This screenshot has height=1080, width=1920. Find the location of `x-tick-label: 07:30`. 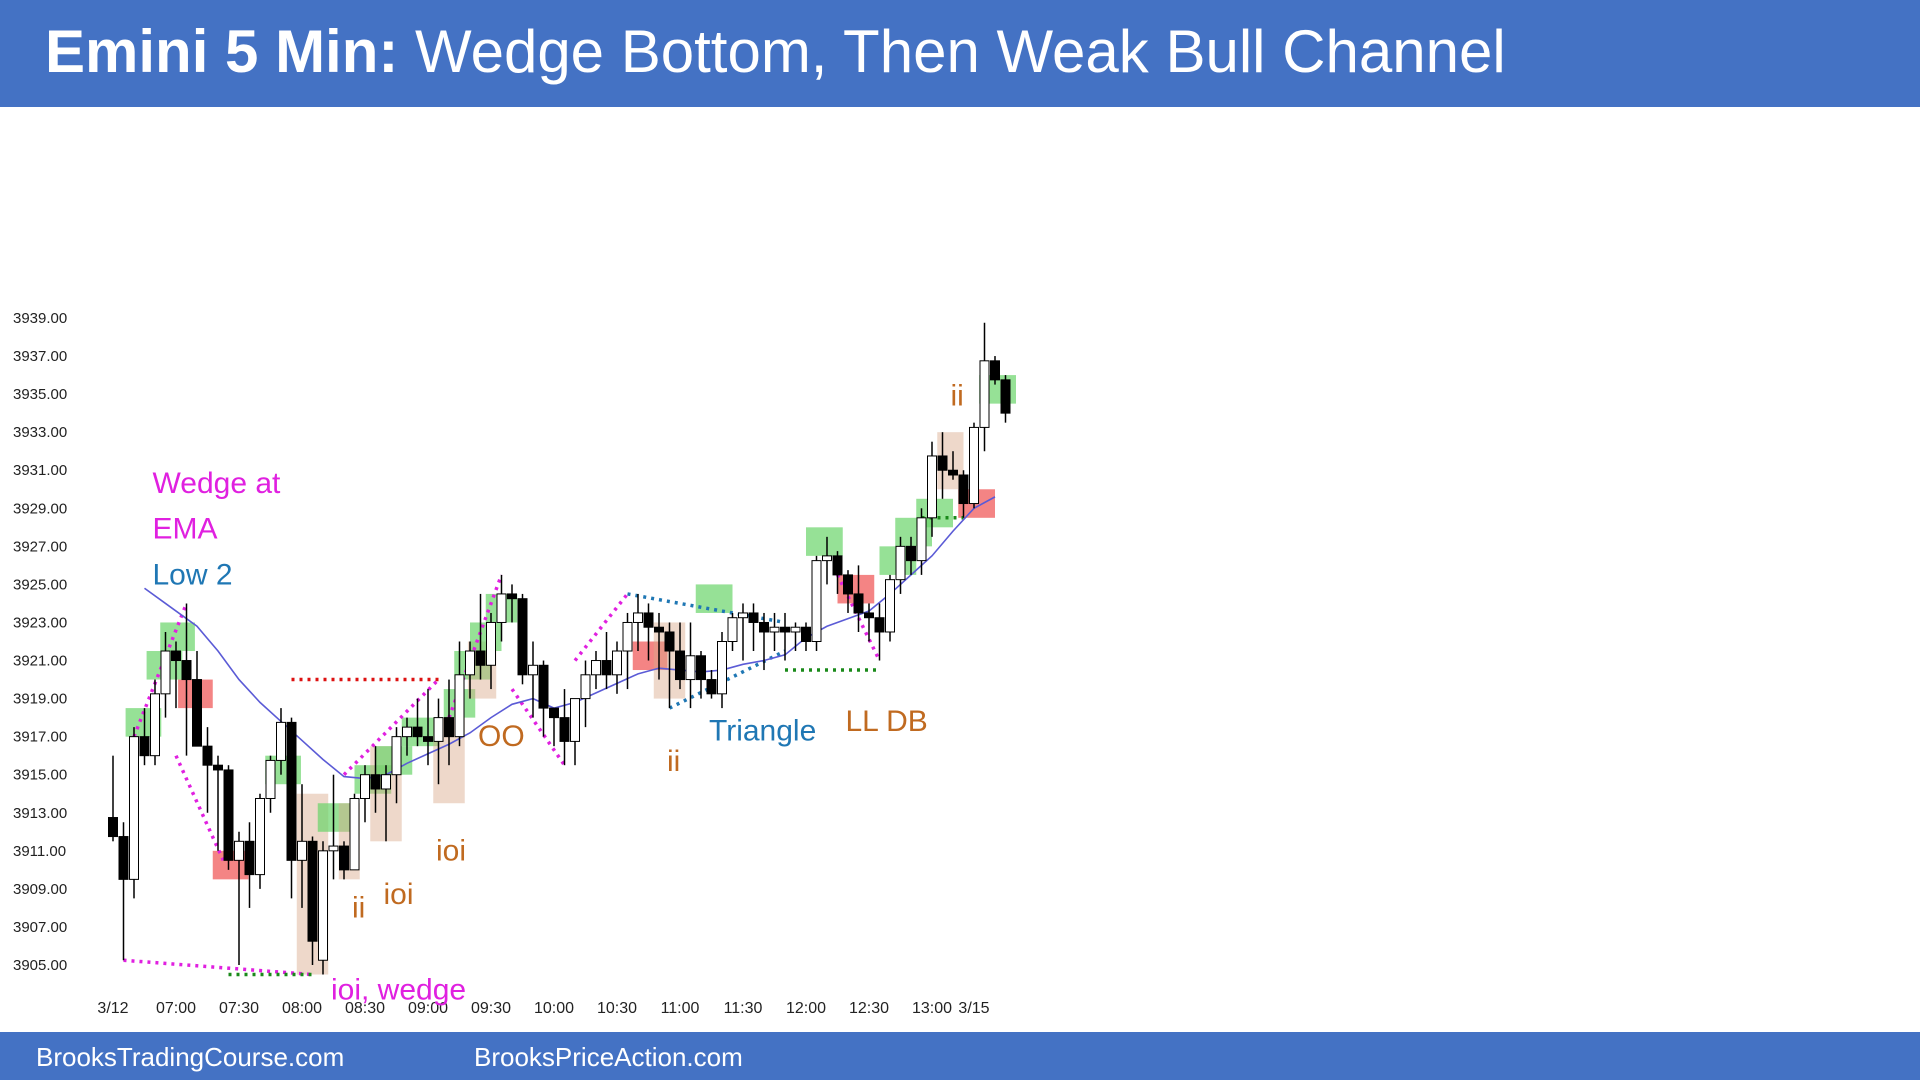

x-tick-label: 07:30 is located at coordinates (239, 1008).